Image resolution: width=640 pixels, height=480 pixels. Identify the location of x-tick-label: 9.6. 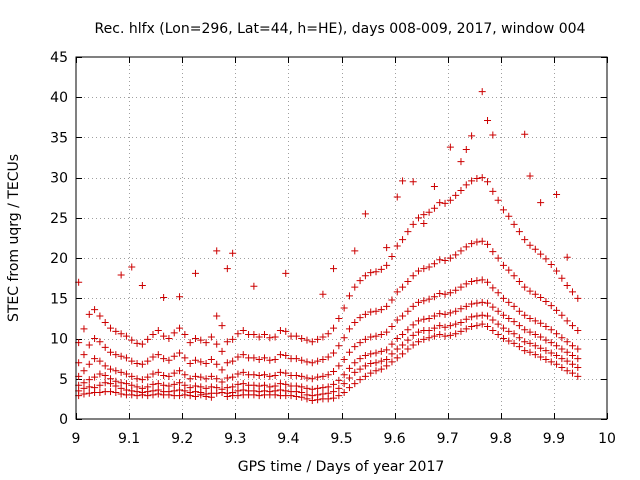
(394, 439).